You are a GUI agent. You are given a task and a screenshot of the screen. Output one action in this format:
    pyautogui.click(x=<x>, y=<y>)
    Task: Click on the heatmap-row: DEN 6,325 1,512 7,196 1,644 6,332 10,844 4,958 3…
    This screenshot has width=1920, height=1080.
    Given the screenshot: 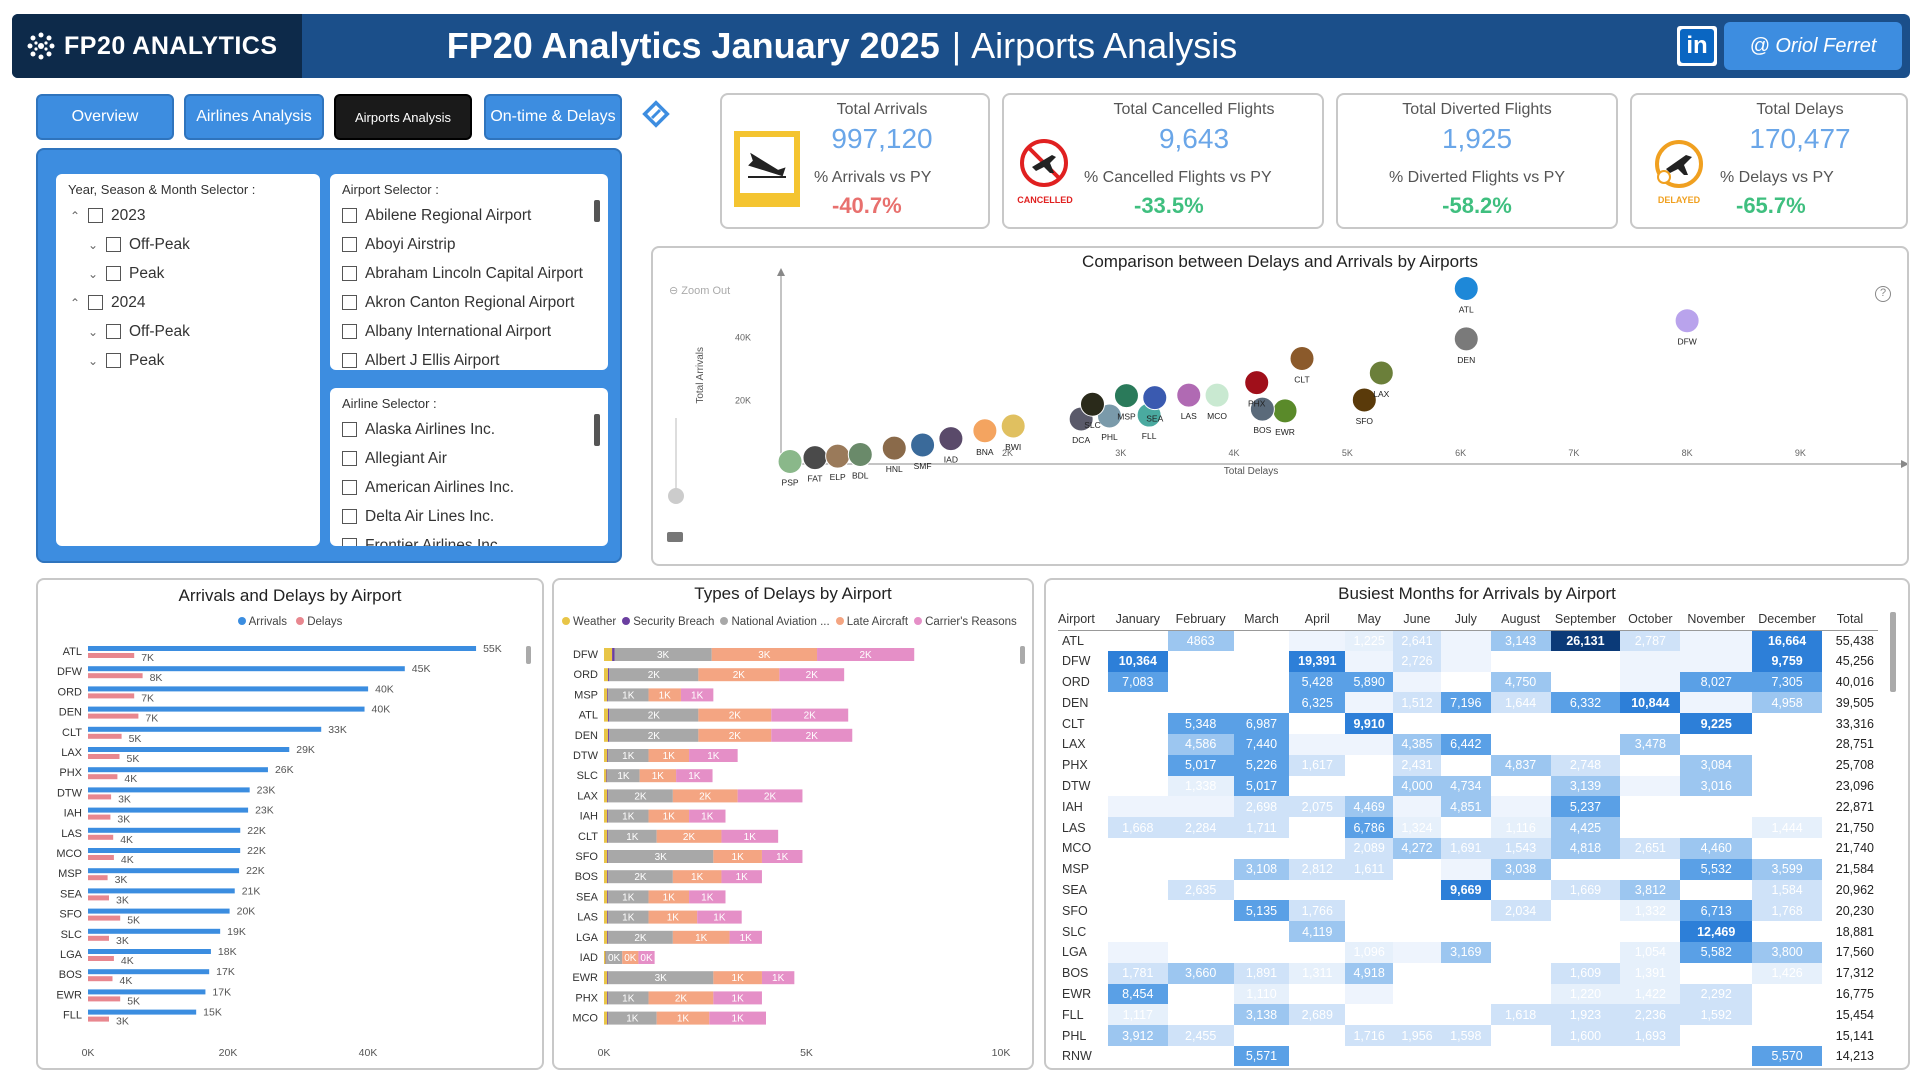 What is the action you would take?
    pyautogui.click(x=1468, y=703)
    